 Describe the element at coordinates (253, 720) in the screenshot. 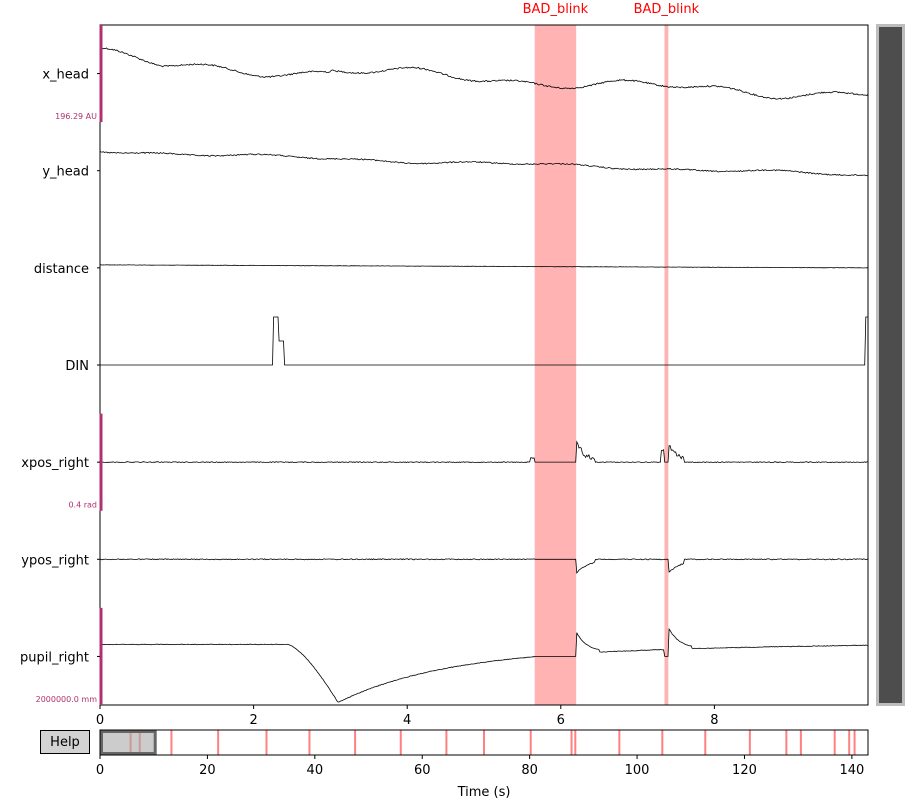

I see `main-tick-label: 2` at that location.